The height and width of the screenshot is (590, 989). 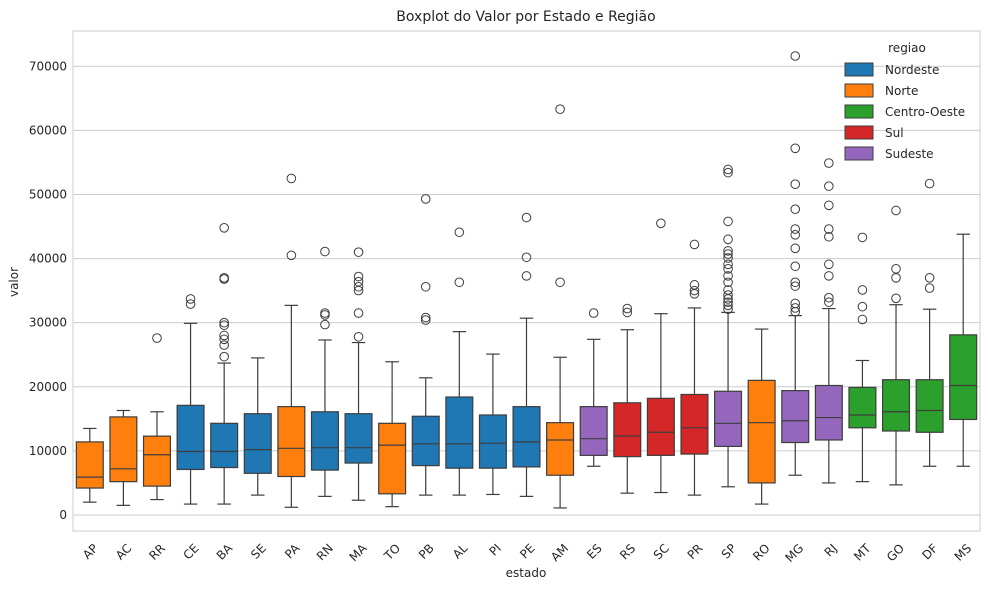 What do you see at coordinates (901, 91) in the screenshot?
I see `legend-entry-label: Norte` at bounding box center [901, 91].